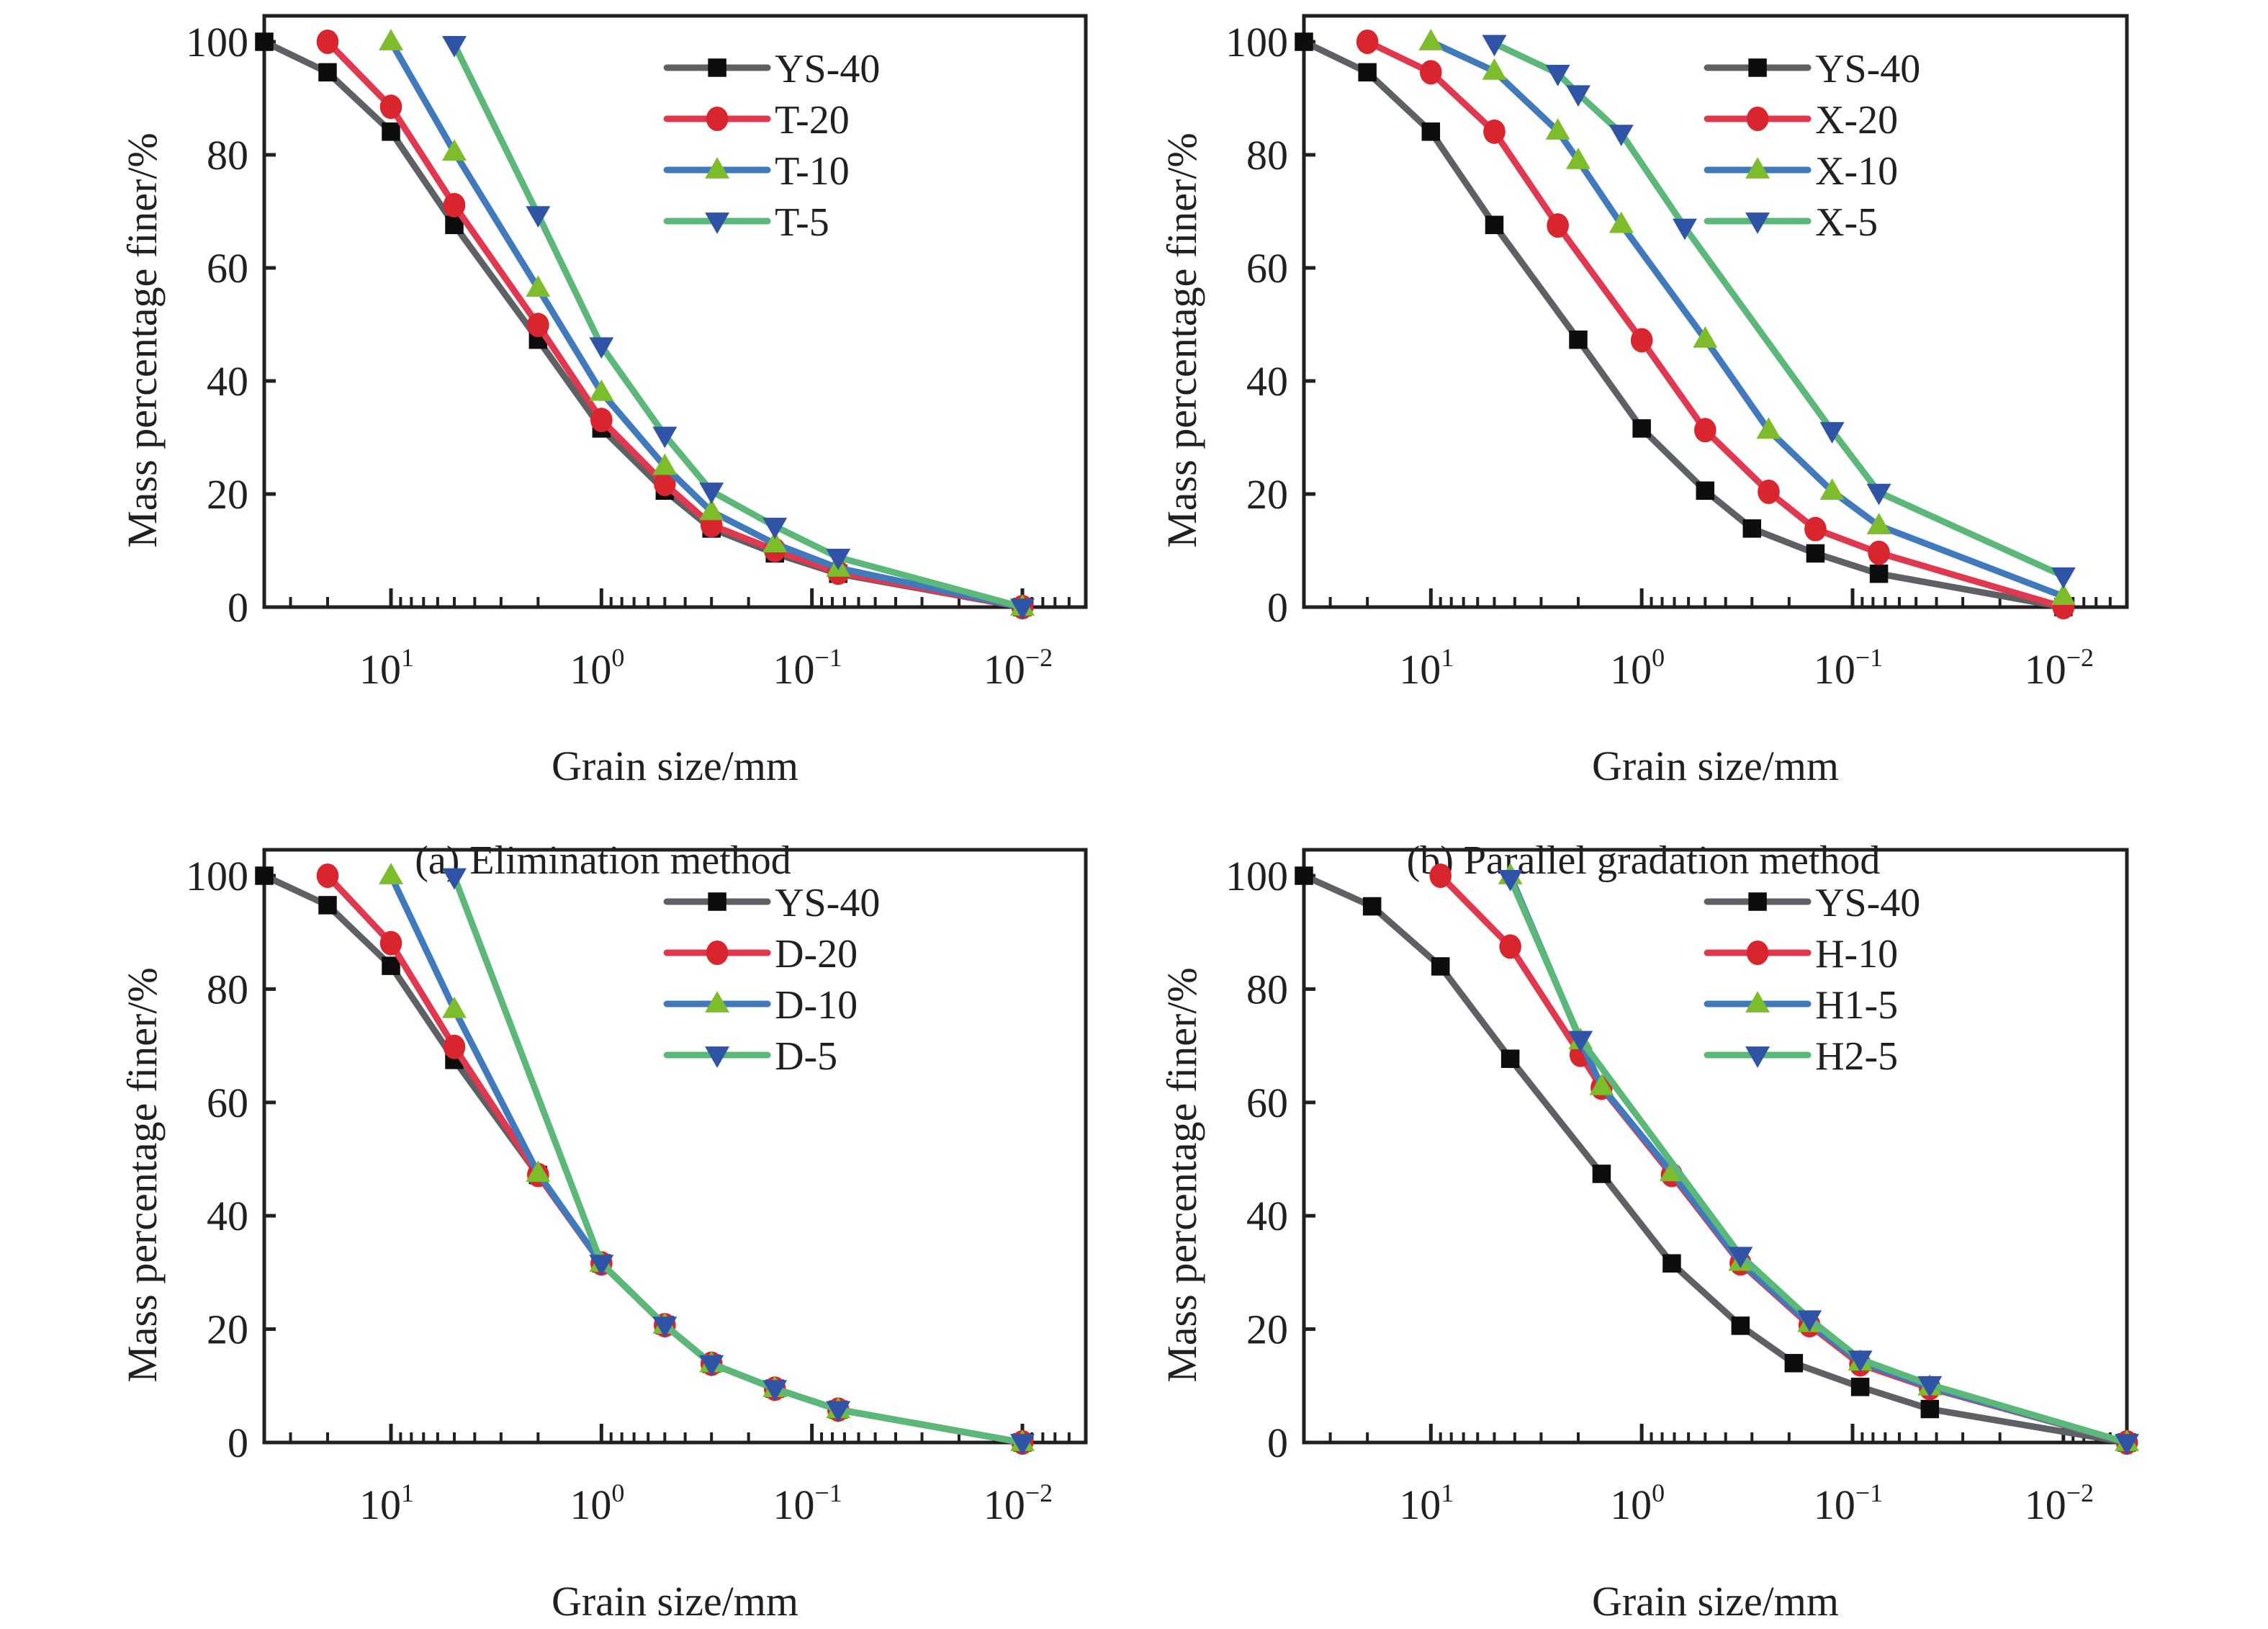  What do you see at coordinates (1267, 1216) in the screenshot?
I see `y-tick-label: 40` at bounding box center [1267, 1216].